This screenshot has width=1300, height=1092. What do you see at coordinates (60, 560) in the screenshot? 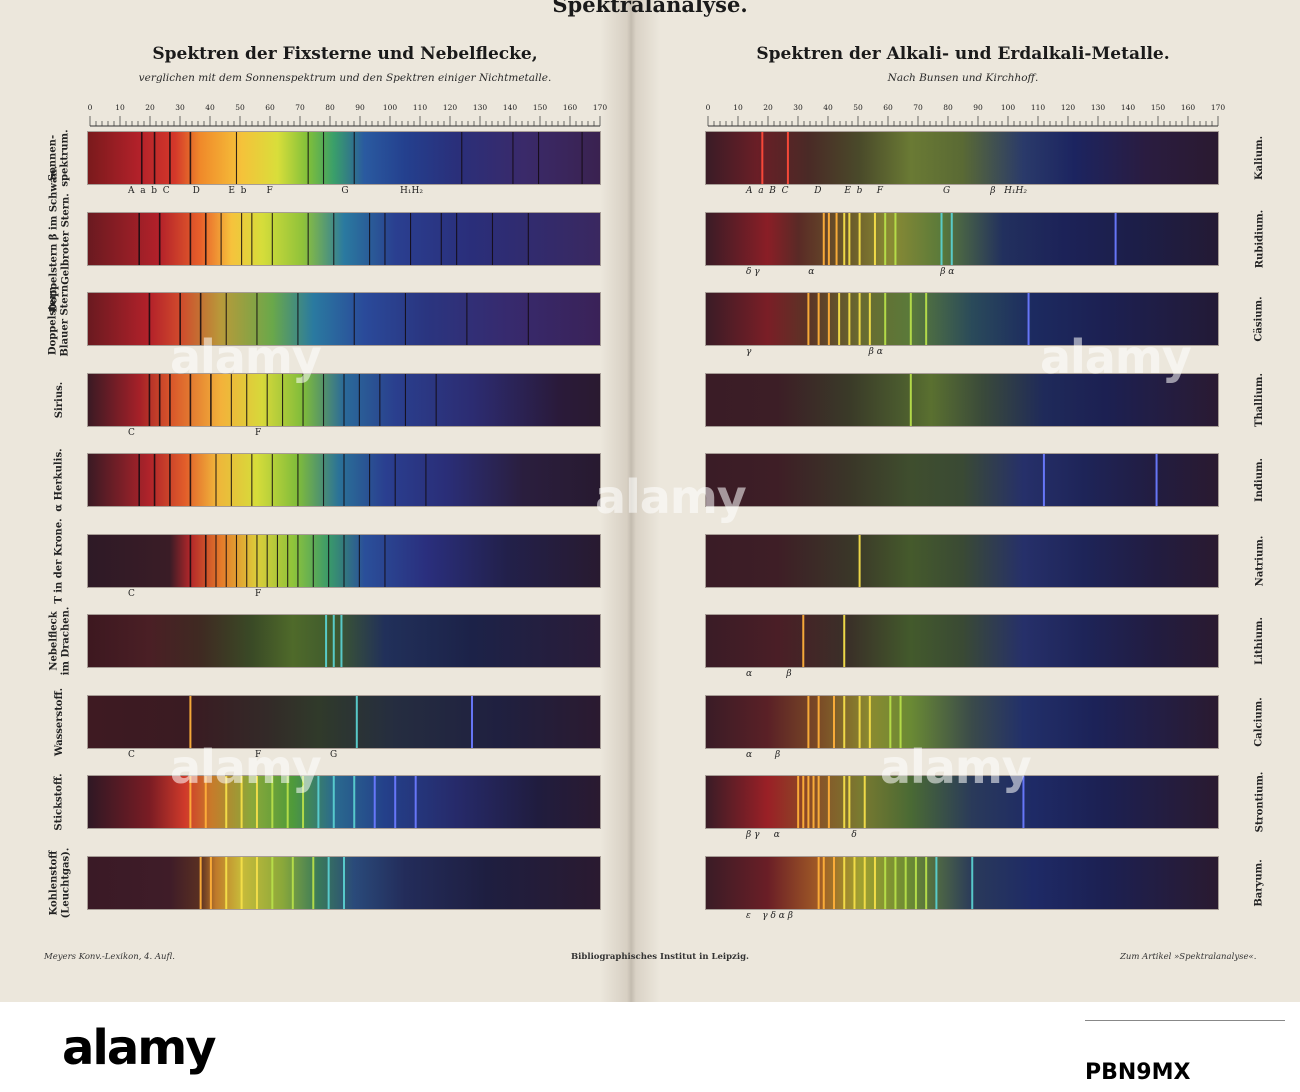
I see `spectrum-label-text: T in der Krone.` at bounding box center [60, 560].